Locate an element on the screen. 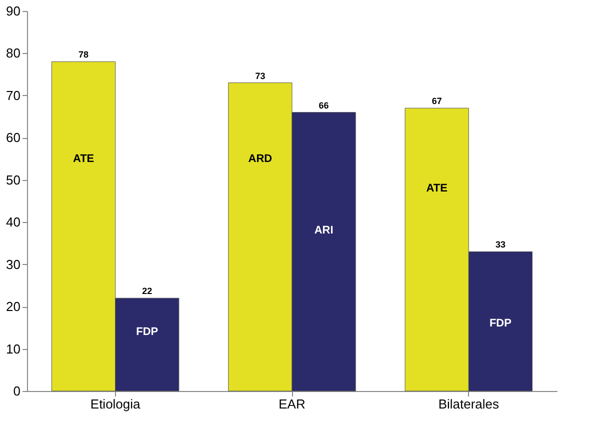 The image size is (614, 441). data-label: 22 is located at coordinates (147, 291).